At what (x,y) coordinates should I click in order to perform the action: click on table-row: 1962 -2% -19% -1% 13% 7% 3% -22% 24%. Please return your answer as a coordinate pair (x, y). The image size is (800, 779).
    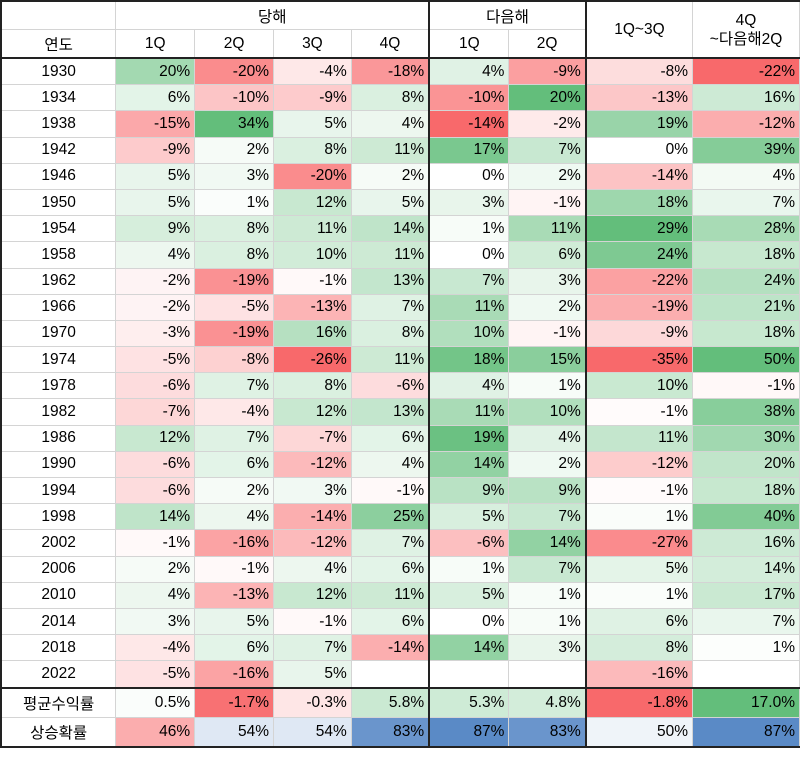
    Looking at the image, I should click on (400, 281).